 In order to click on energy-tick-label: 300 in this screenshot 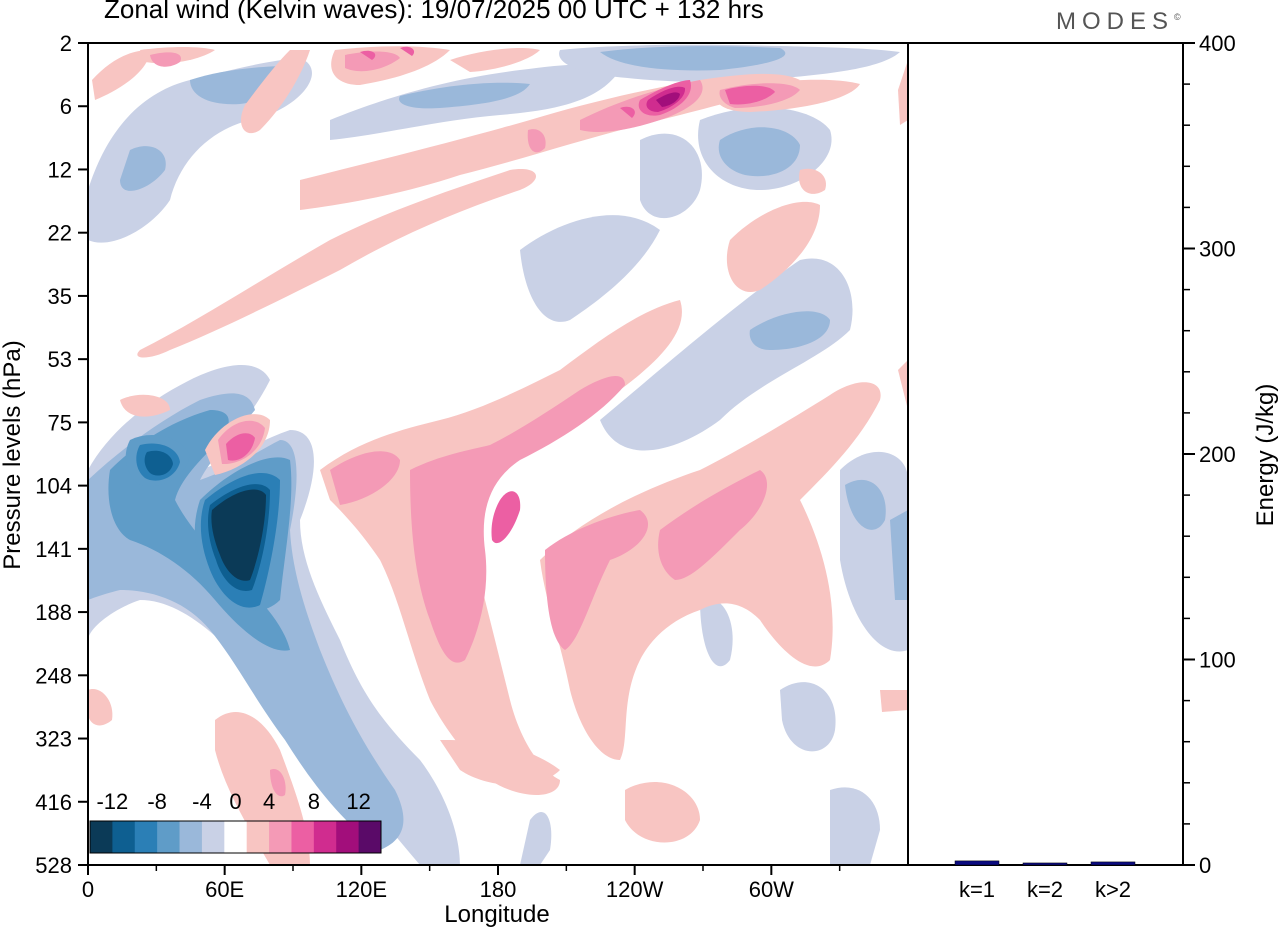, I will do `click(1217, 249)`.